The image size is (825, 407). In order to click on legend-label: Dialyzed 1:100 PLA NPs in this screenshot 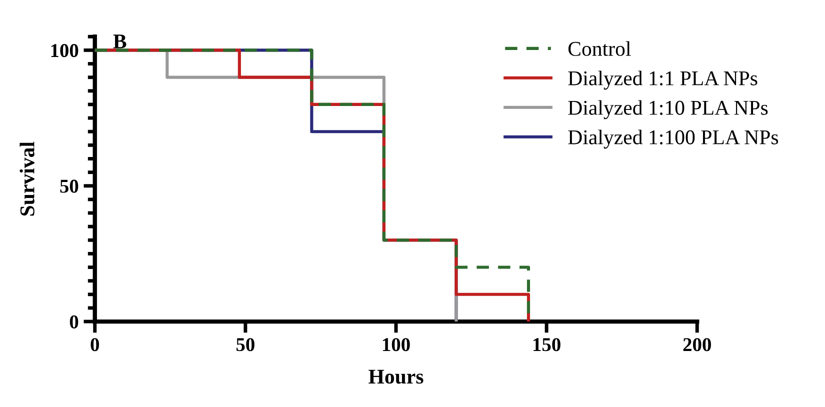, I will do `click(673, 139)`.